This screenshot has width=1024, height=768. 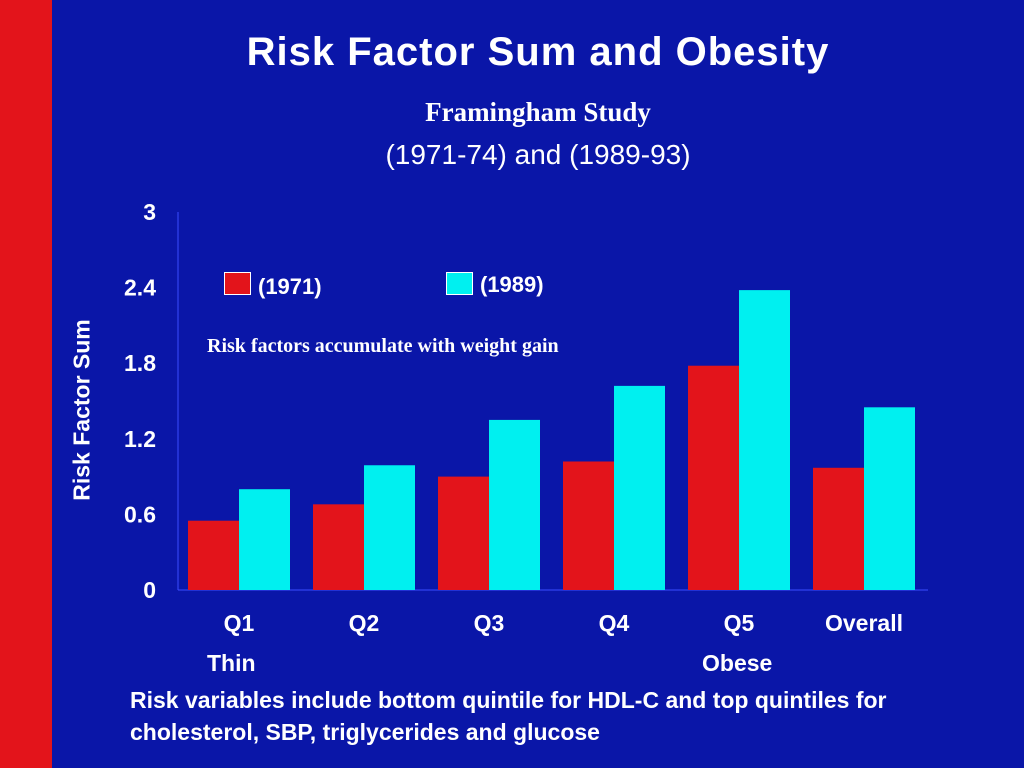 I want to click on bar-1989-q5, so click(x=764, y=440).